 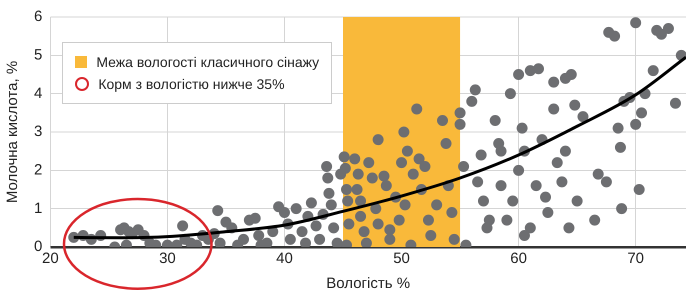 I want to click on x-tick-label: 30, so click(x=167, y=259).